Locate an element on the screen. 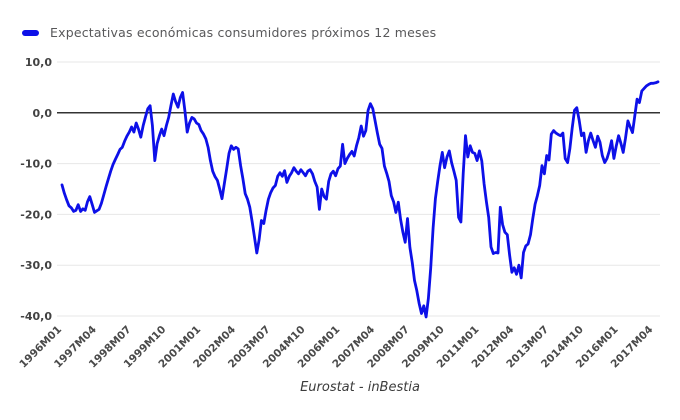 This screenshot has height=420, width=680. source-attribution: Eurostat - inBestia is located at coordinates (360, 387).